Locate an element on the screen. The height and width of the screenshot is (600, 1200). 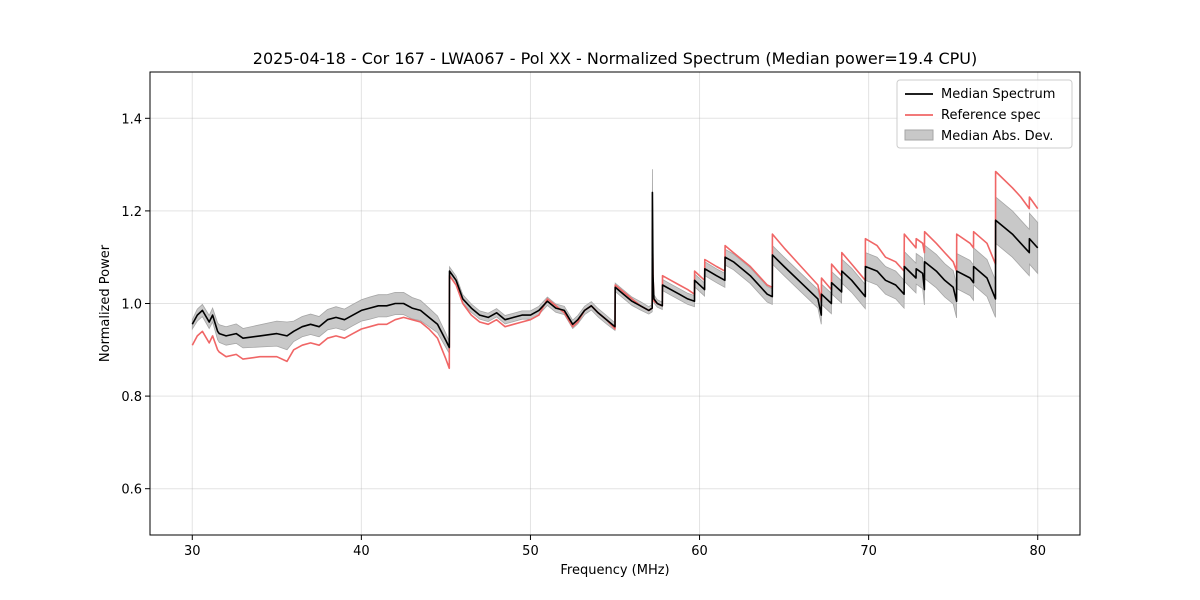
x-tick-label: 40 is located at coordinates (361, 551).